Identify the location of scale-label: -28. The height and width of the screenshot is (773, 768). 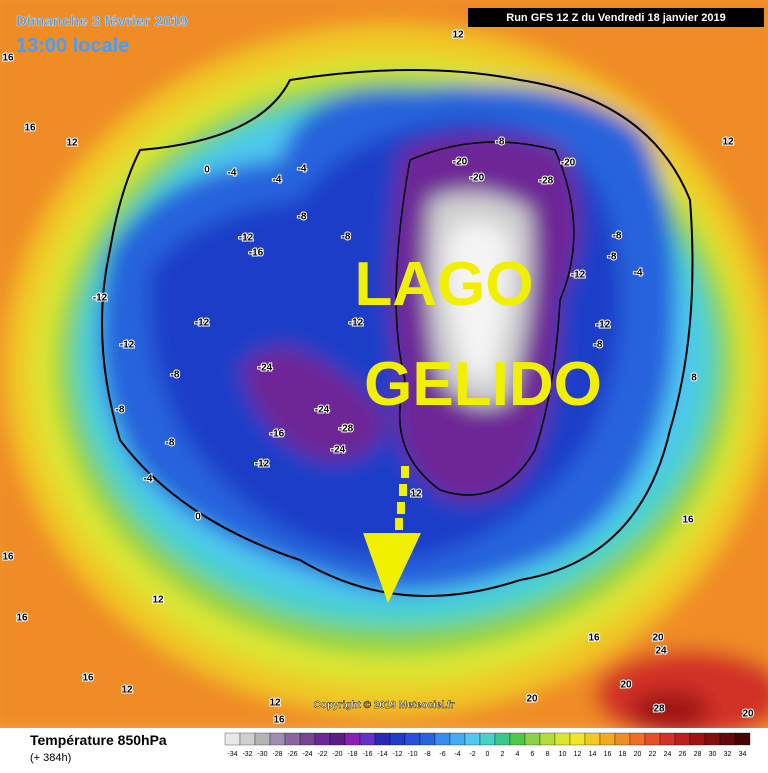
(277, 754).